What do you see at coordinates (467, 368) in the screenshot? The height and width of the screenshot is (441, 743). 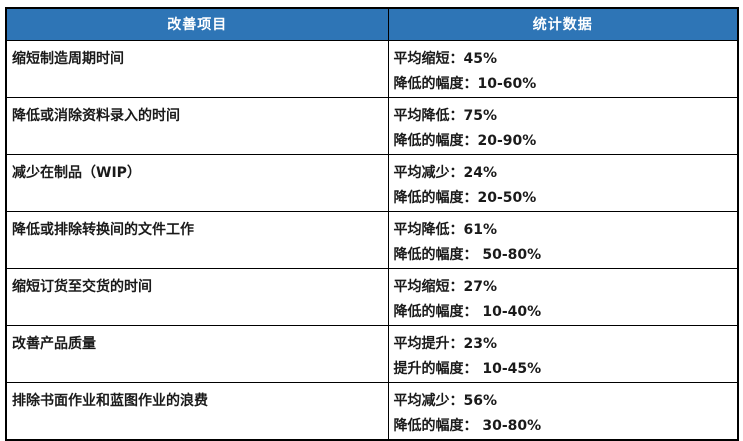 I see `stat-range-line: 提升的幅度： 10-45%` at bounding box center [467, 368].